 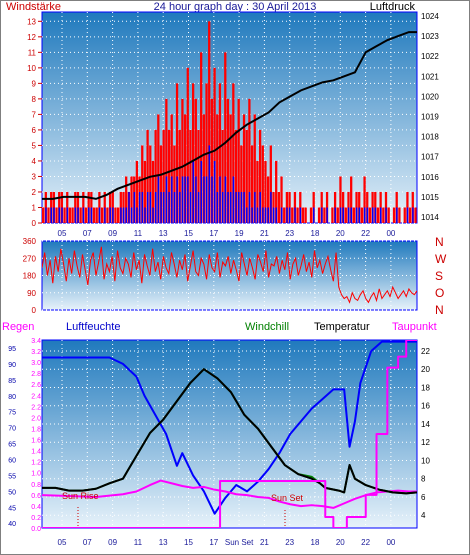 I want to click on rain-y-tick-label: 1.2, so click(x=36, y=463).